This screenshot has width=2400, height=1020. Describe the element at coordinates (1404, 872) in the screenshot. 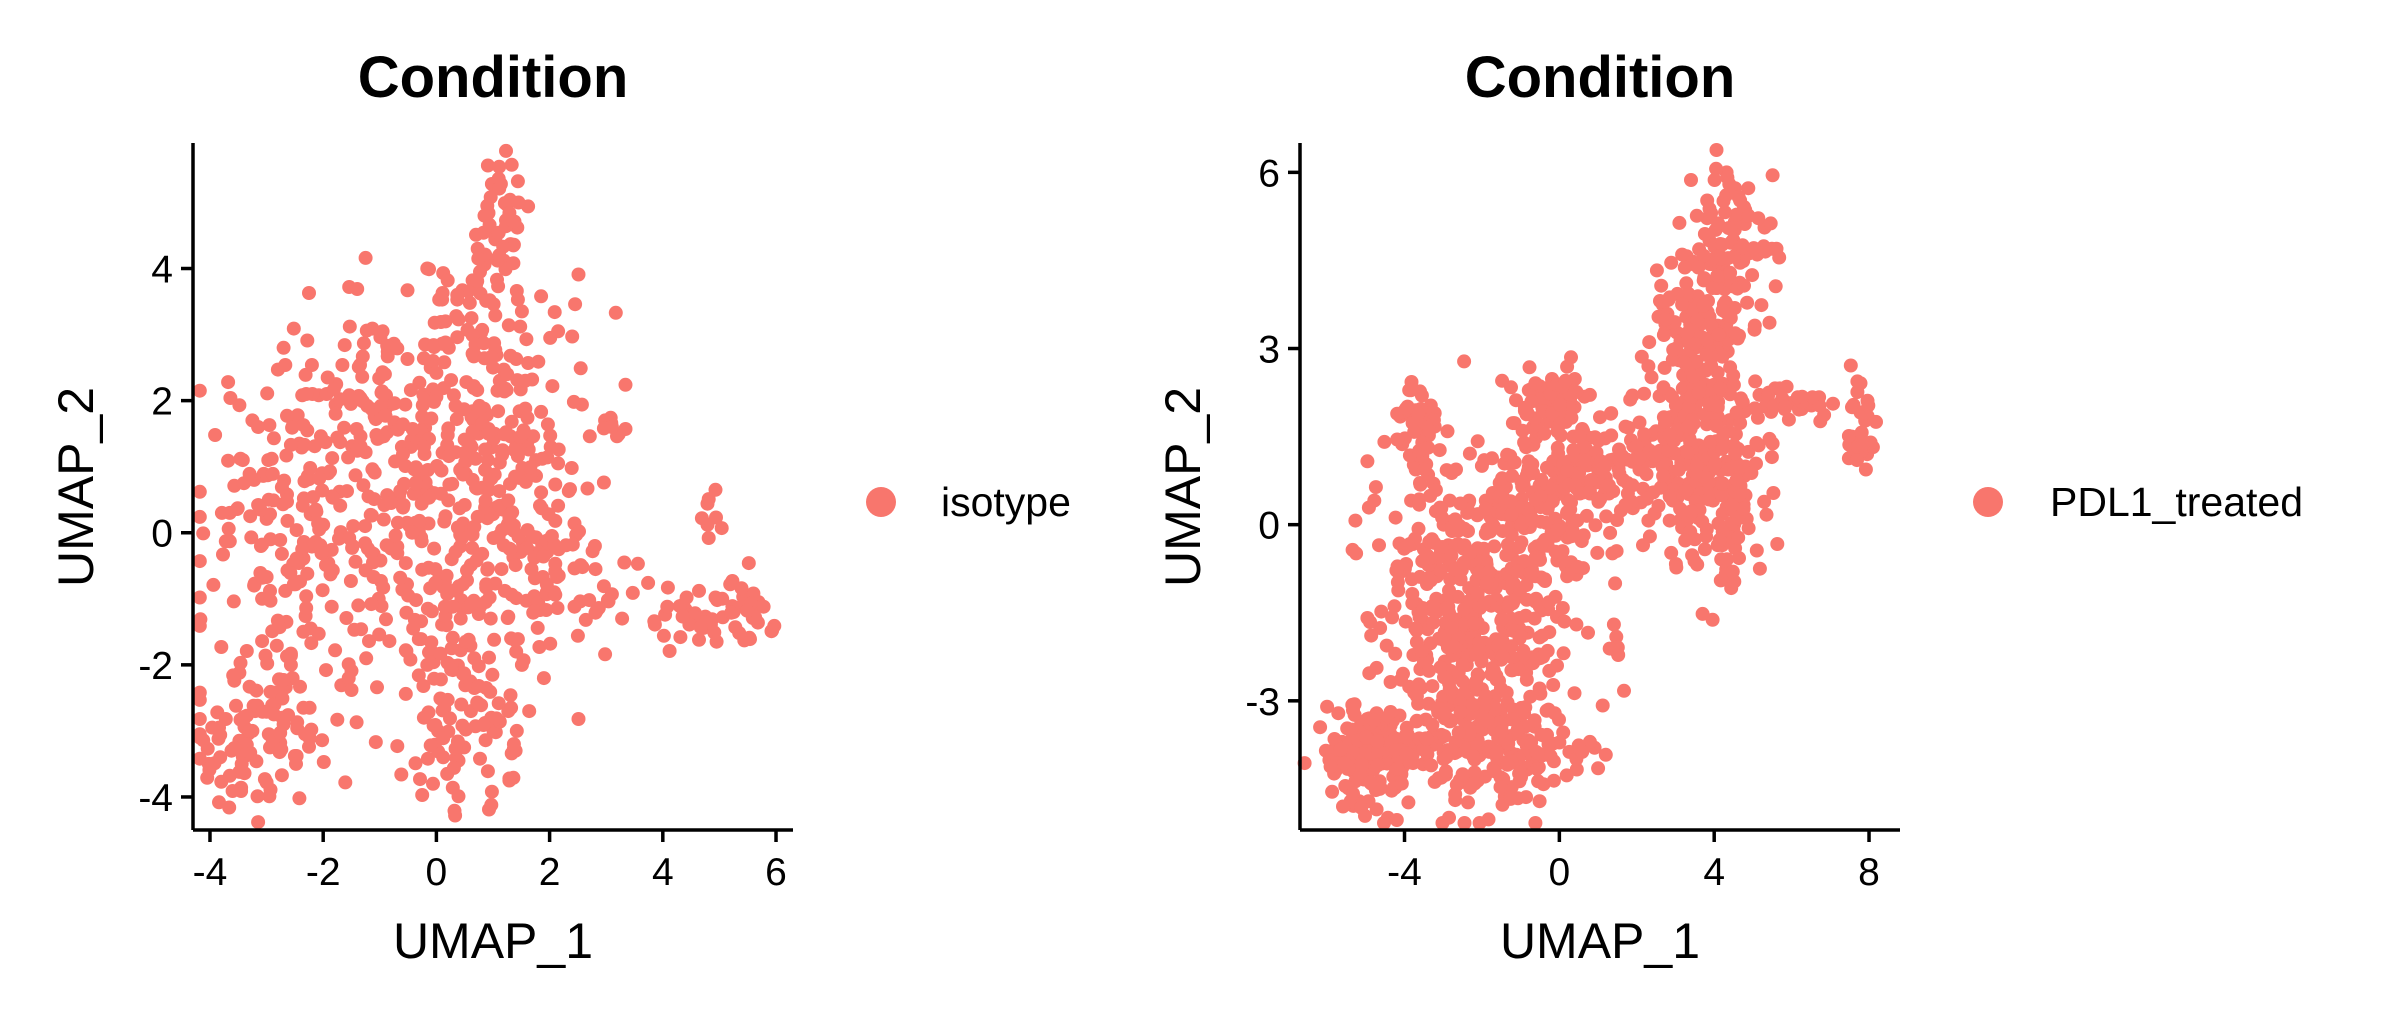

I see `x-tick-label: -4` at that location.